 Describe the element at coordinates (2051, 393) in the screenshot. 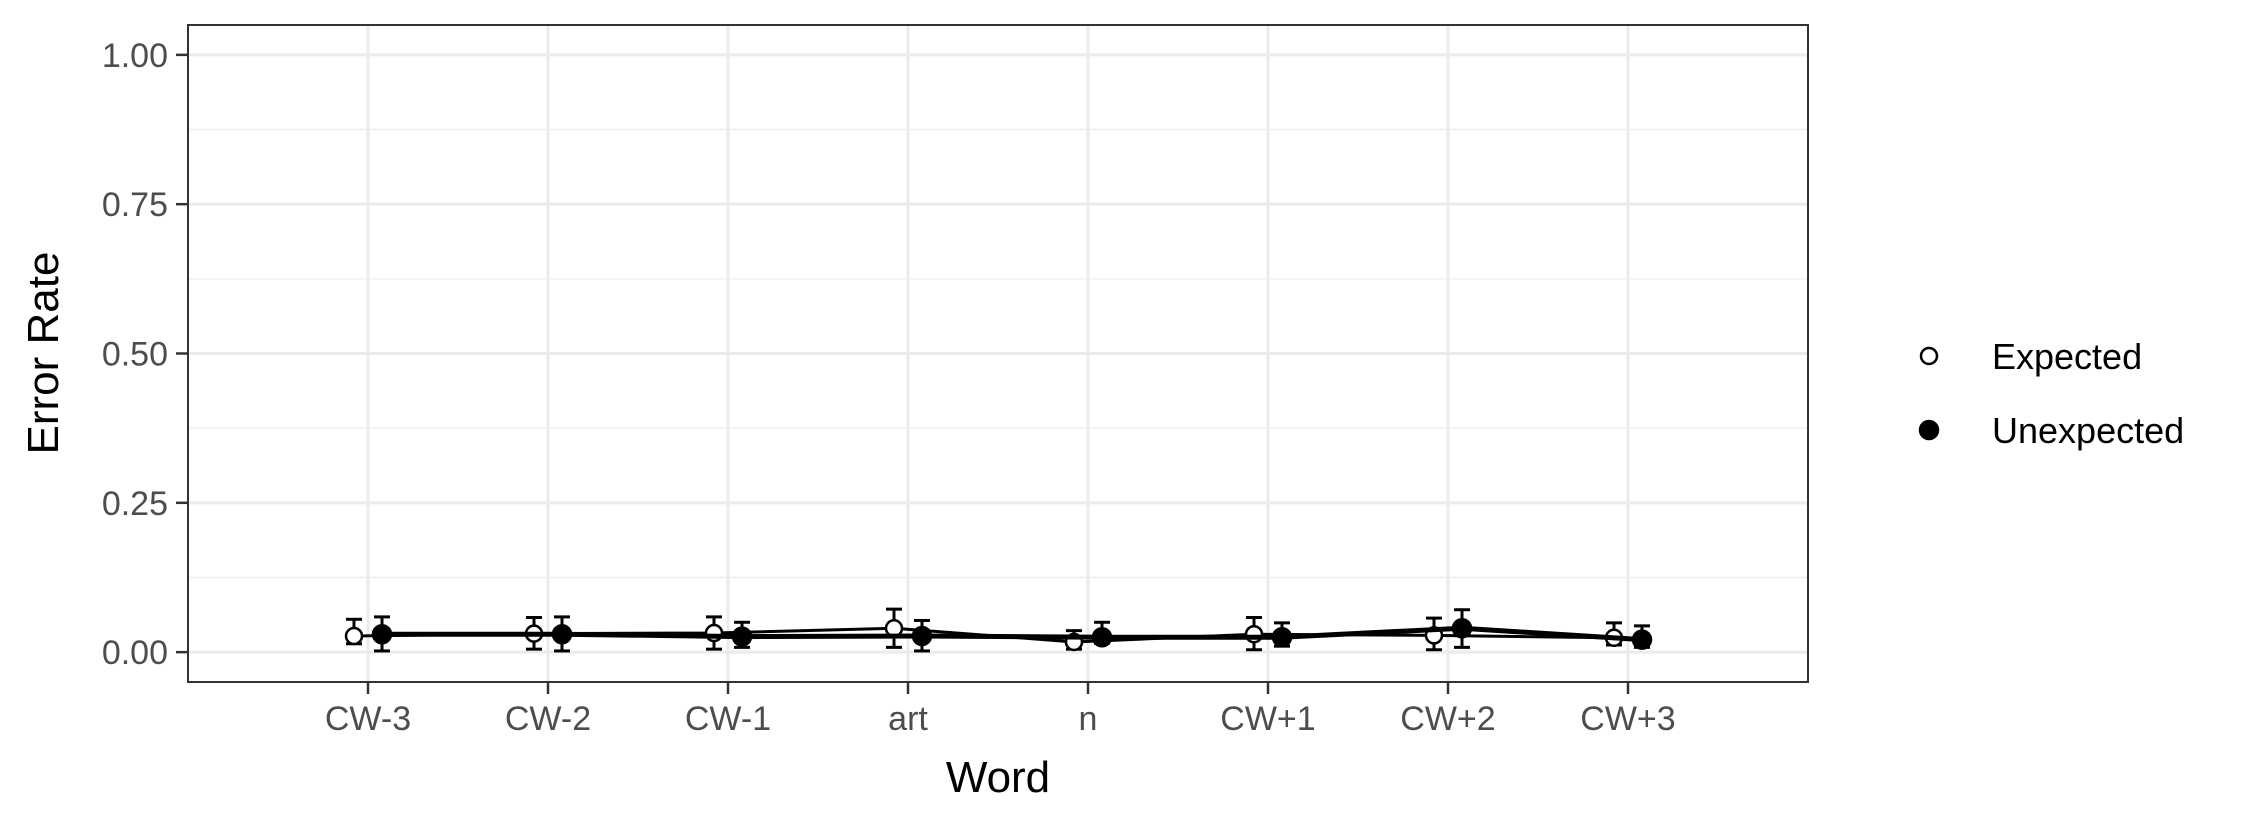

I see `legend: Expected Unexpected` at that location.